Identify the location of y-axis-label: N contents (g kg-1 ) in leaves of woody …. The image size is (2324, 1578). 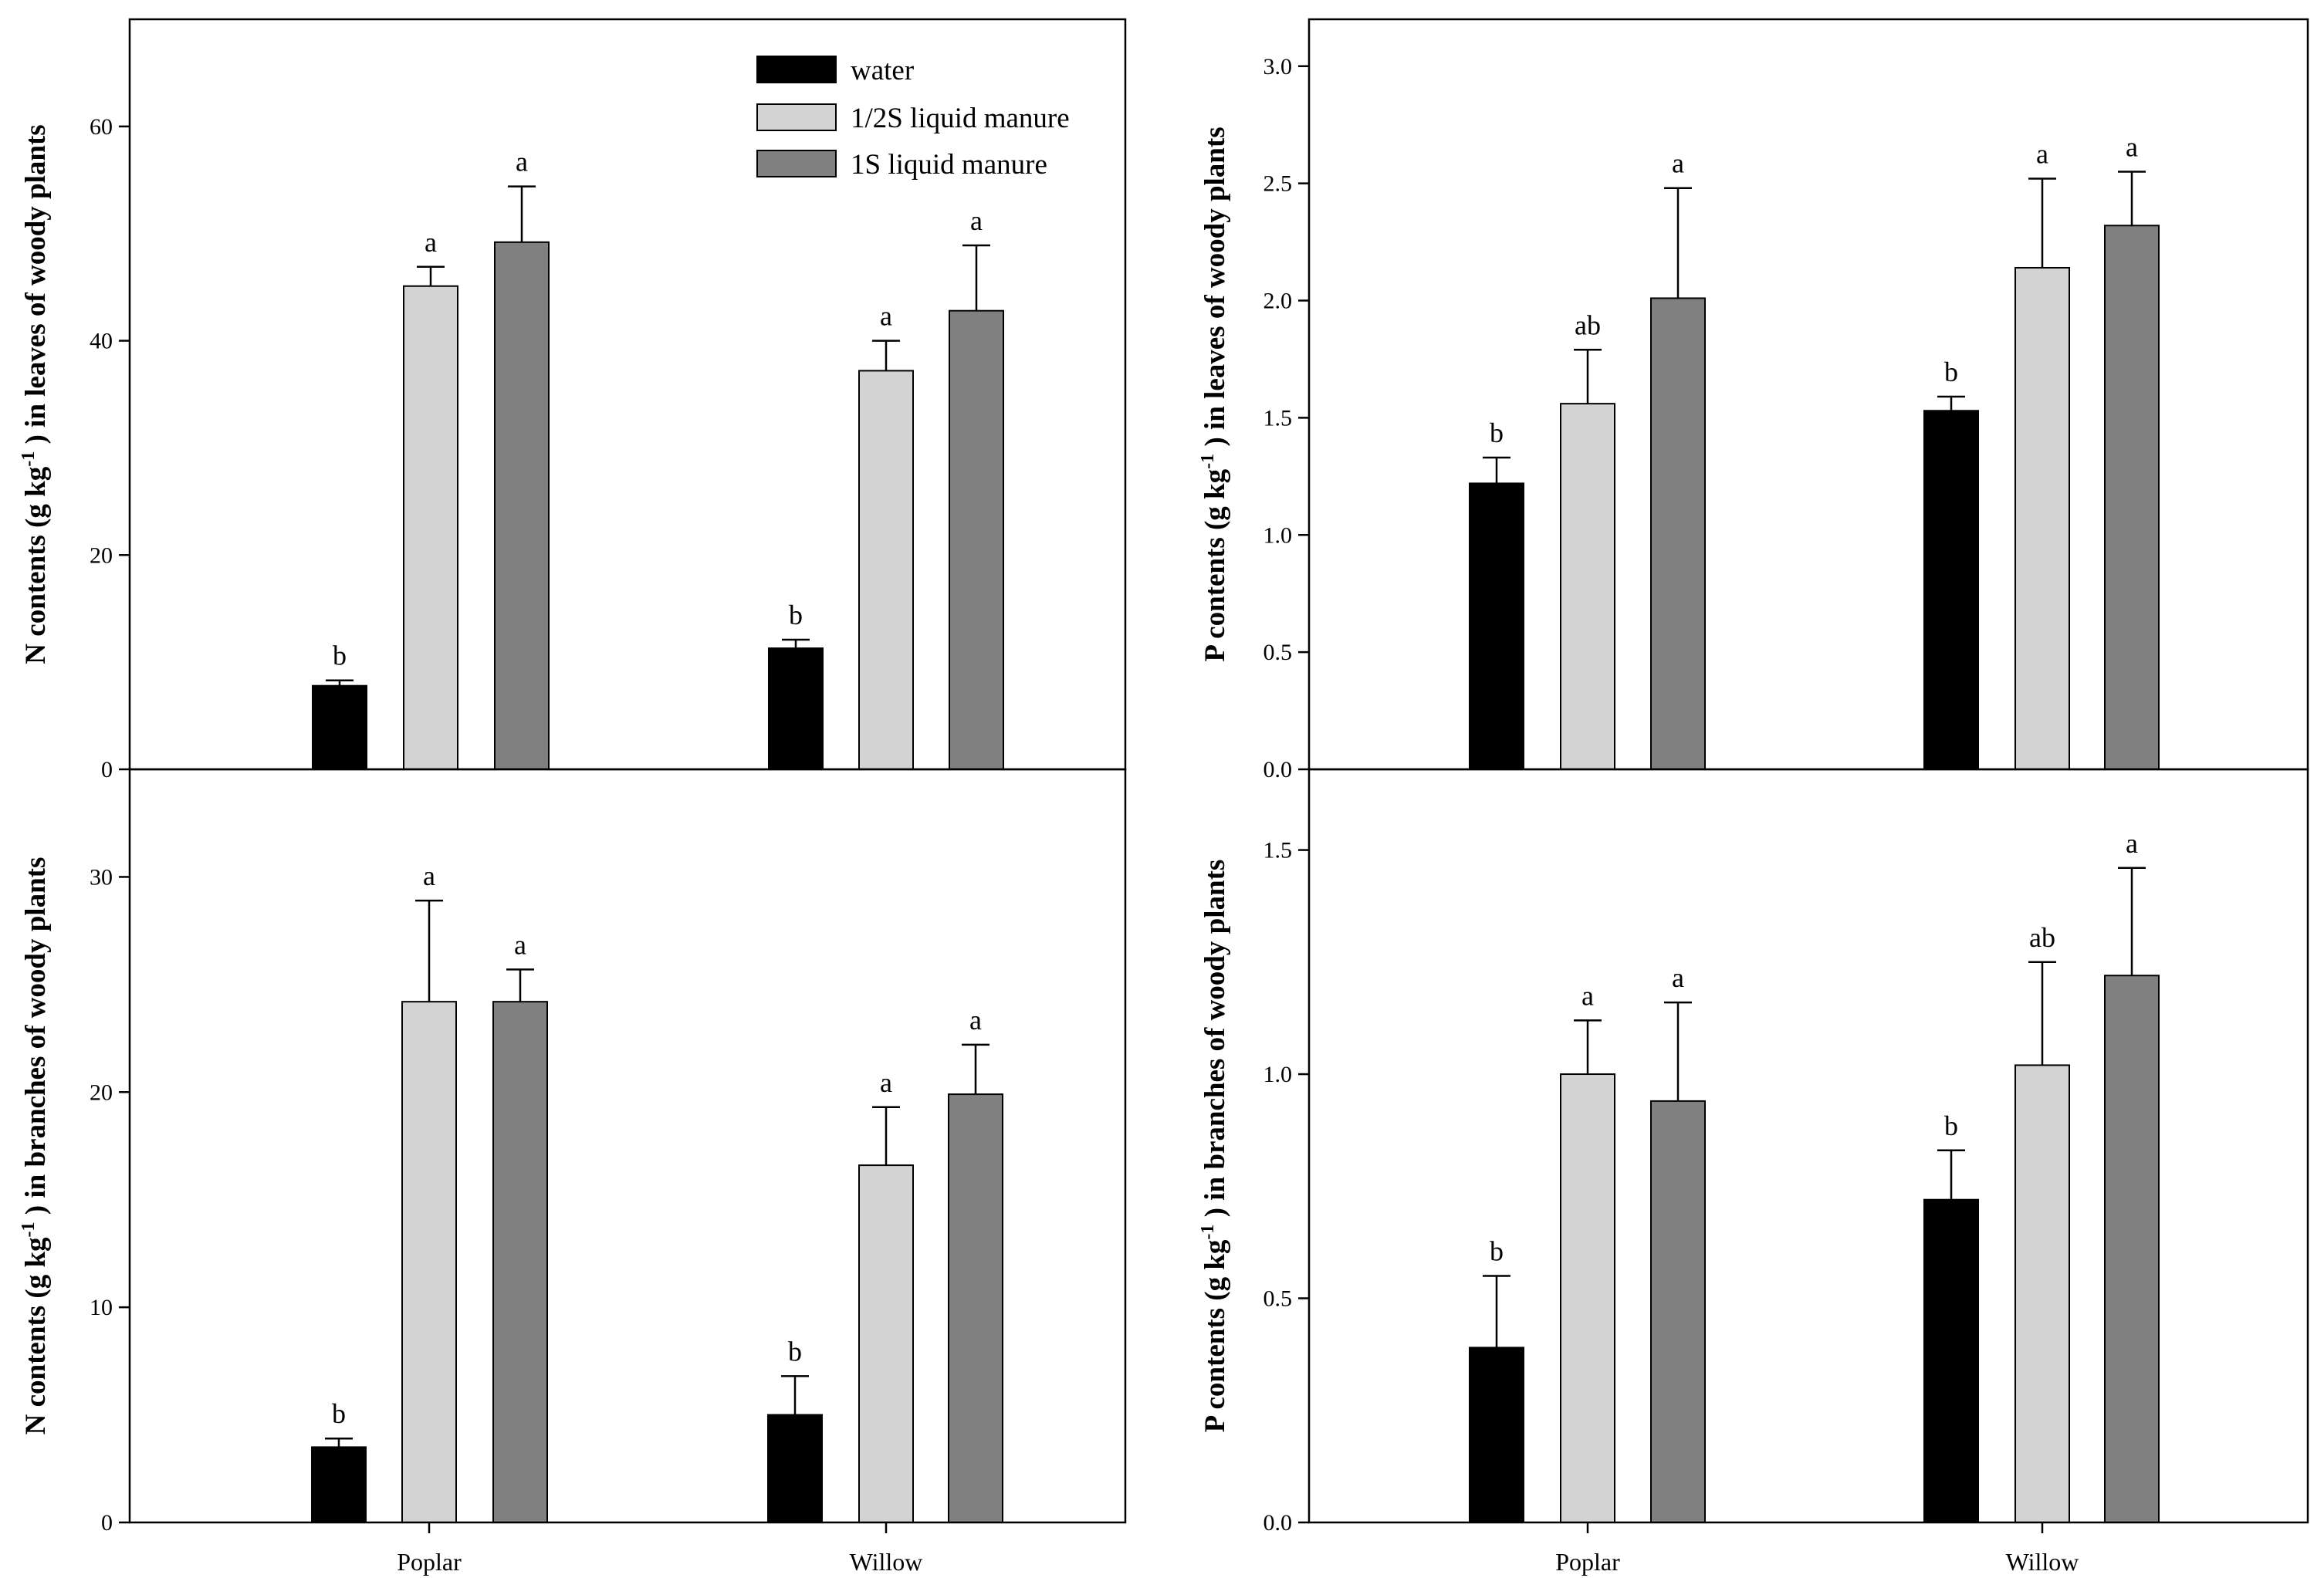
(35, 394).